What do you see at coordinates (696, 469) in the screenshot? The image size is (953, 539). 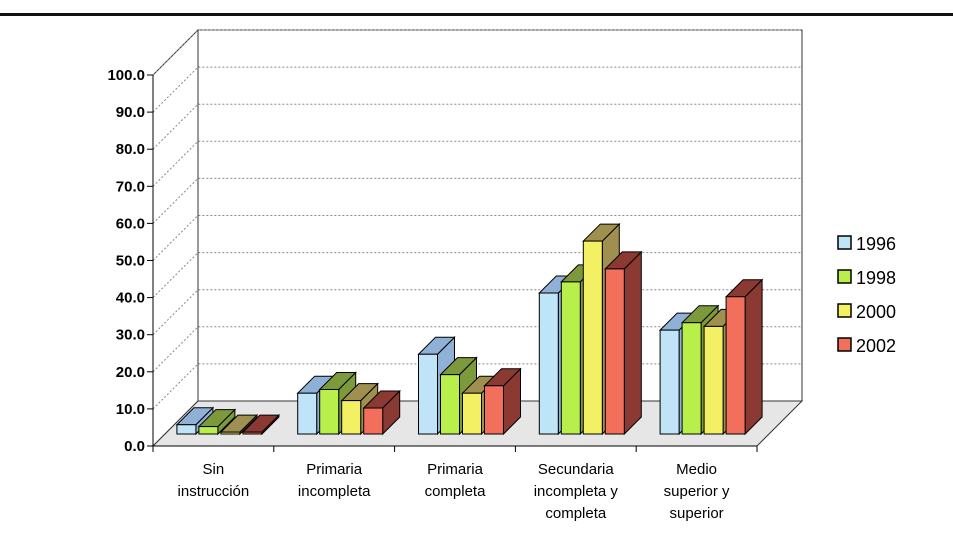 I see `category-label: Medio` at bounding box center [696, 469].